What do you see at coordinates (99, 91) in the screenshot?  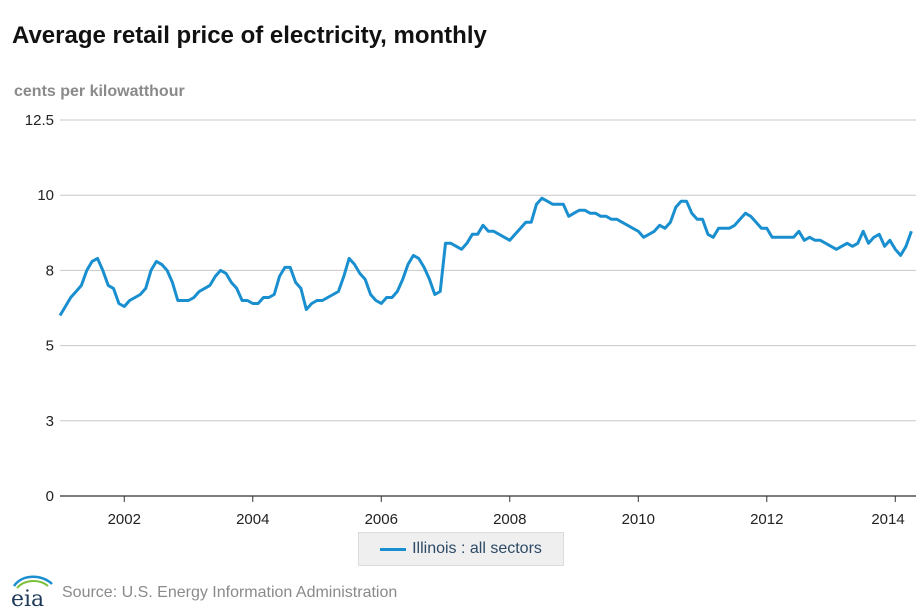 I see `y-axis-label: cents per kilowatthour` at bounding box center [99, 91].